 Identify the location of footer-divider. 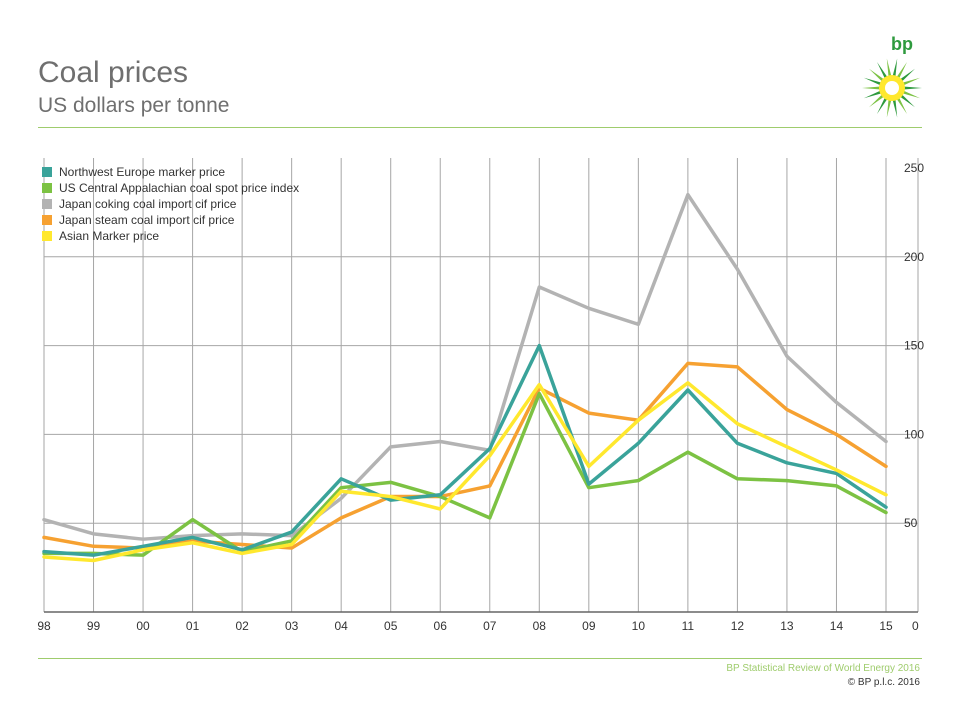
(480, 658).